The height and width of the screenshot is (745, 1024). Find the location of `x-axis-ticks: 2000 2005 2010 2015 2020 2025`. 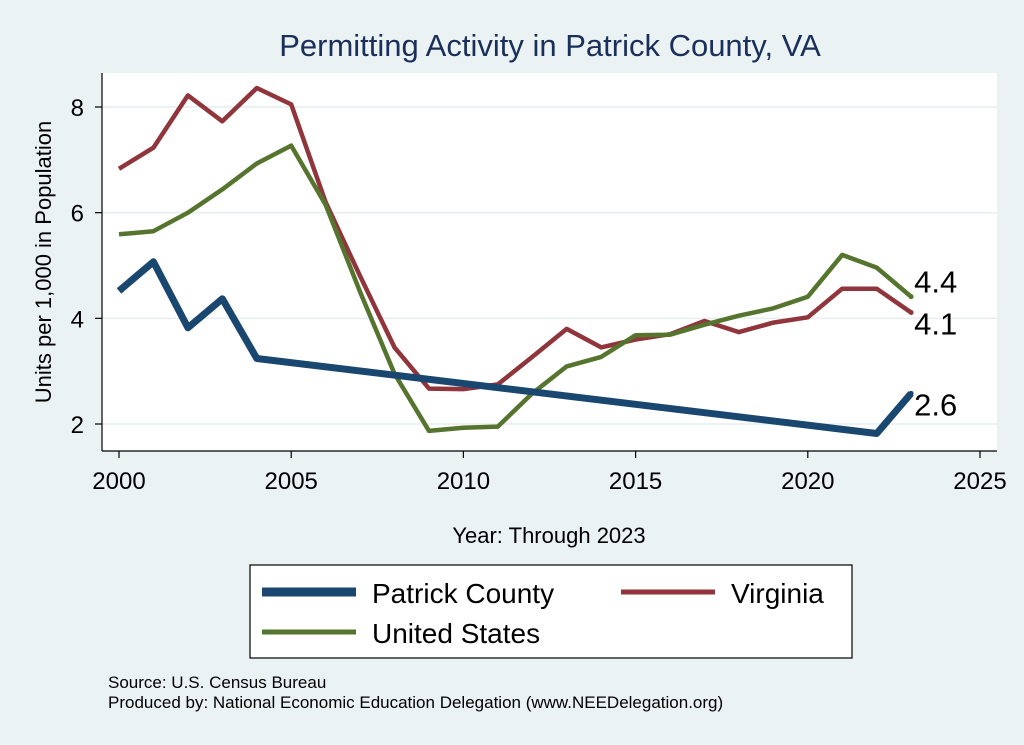

x-axis-ticks: 2000 2005 2010 2015 2020 2025 is located at coordinates (549, 473).